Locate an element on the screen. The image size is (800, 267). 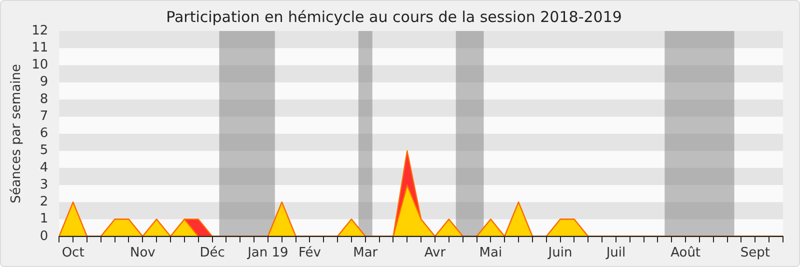
x-tick-label: Mar is located at coordinates (365, 253).